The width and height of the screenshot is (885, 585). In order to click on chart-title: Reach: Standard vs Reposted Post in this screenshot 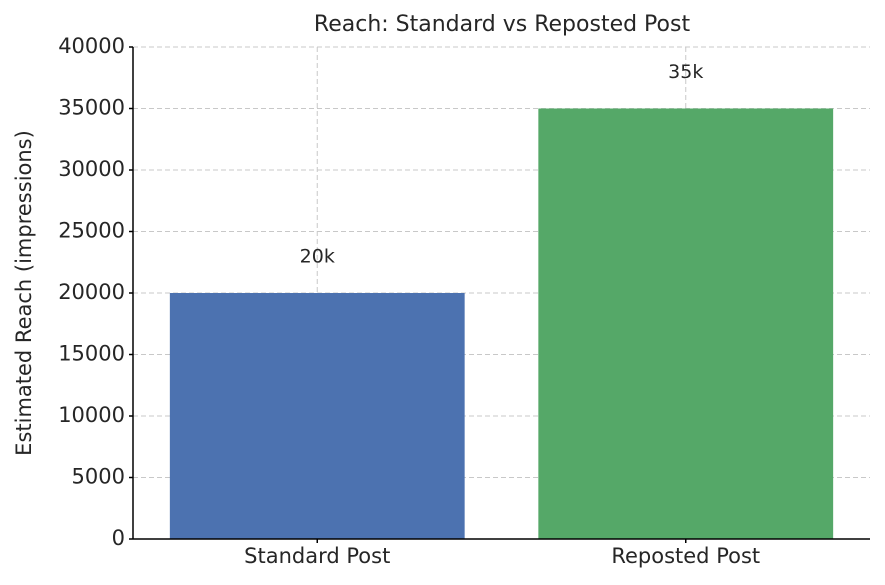, I will do `click(502, 24)`.